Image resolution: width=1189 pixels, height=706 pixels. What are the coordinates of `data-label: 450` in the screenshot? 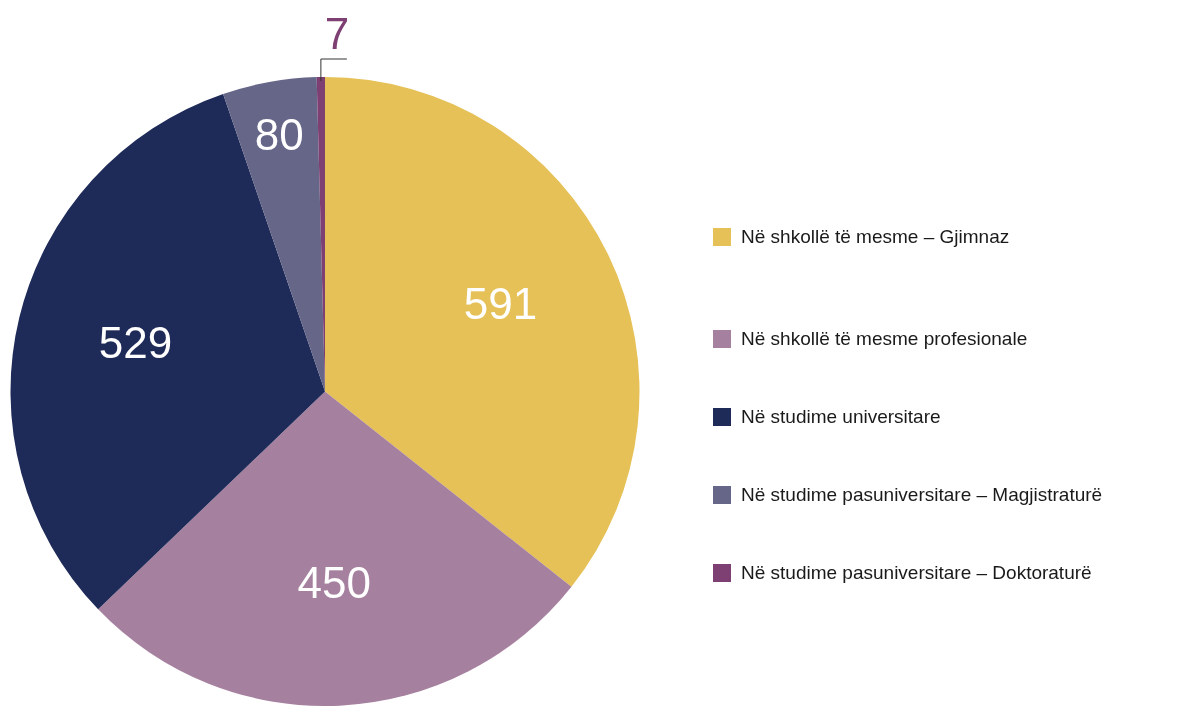 It's located at (334, 583).